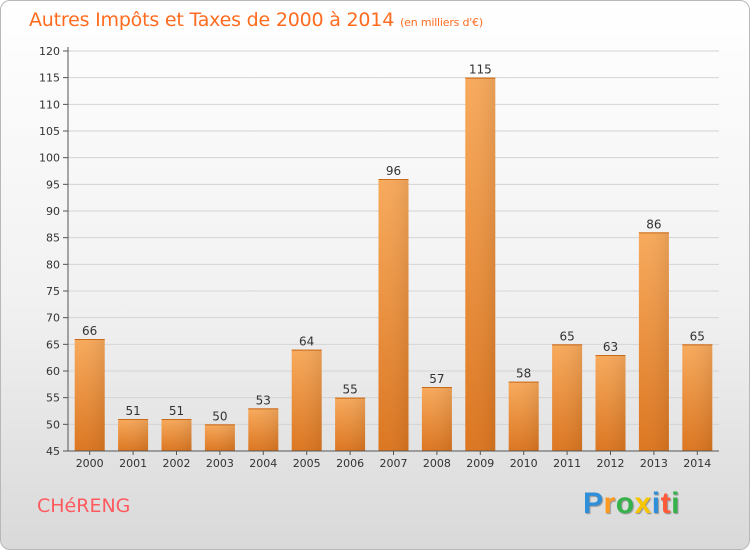 The height and width of the screenshot is (550, 750). What do you see at coordinates (306, 342) in the screenshot?
I see `bar-value-label: 64` at bounding box center [306, 342].